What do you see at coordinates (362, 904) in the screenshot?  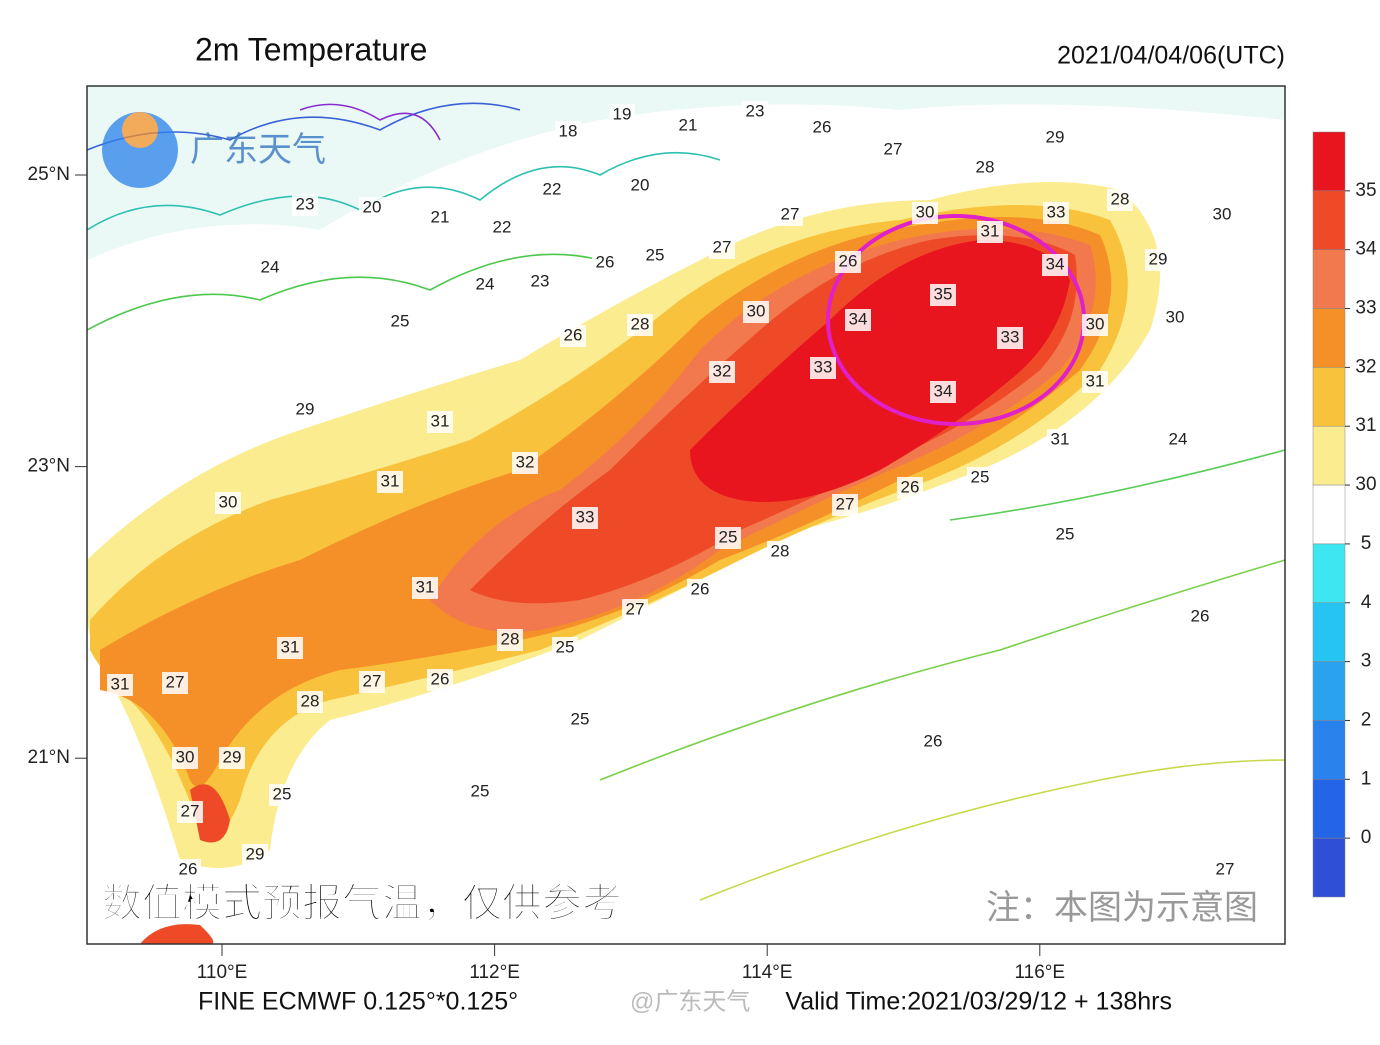 I see `caption: 数值模式预报气温，仅供参考` at bounding box center [362, 904].